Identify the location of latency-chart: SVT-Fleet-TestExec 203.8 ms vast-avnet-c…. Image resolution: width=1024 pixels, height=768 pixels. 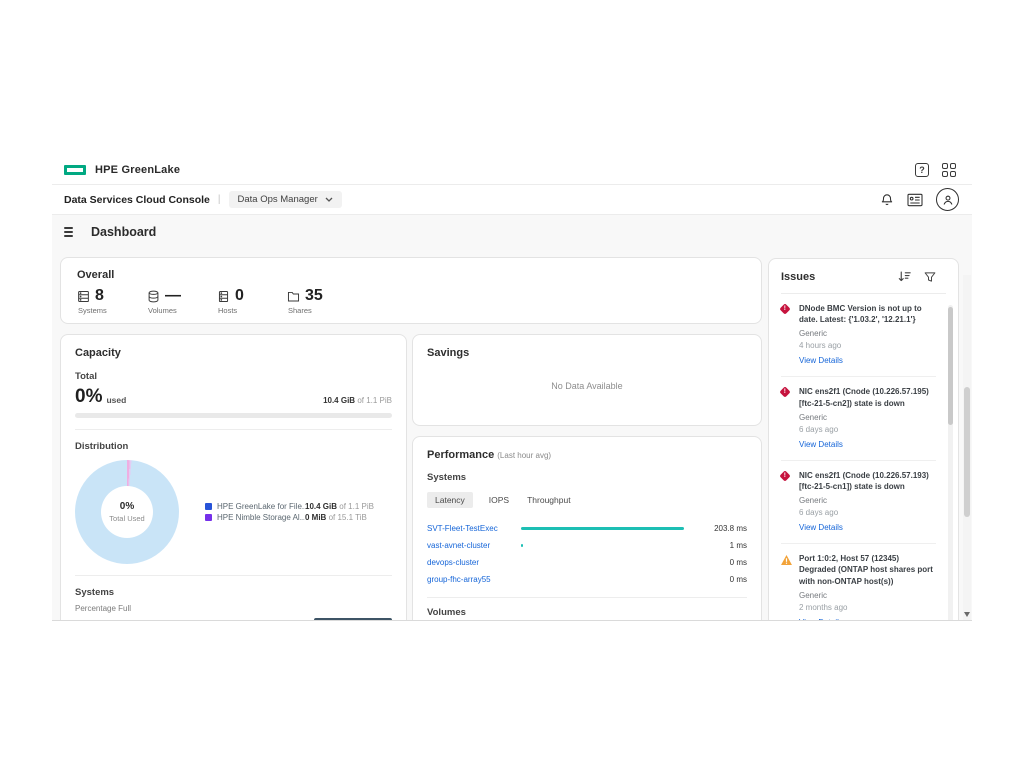
(587, 554).